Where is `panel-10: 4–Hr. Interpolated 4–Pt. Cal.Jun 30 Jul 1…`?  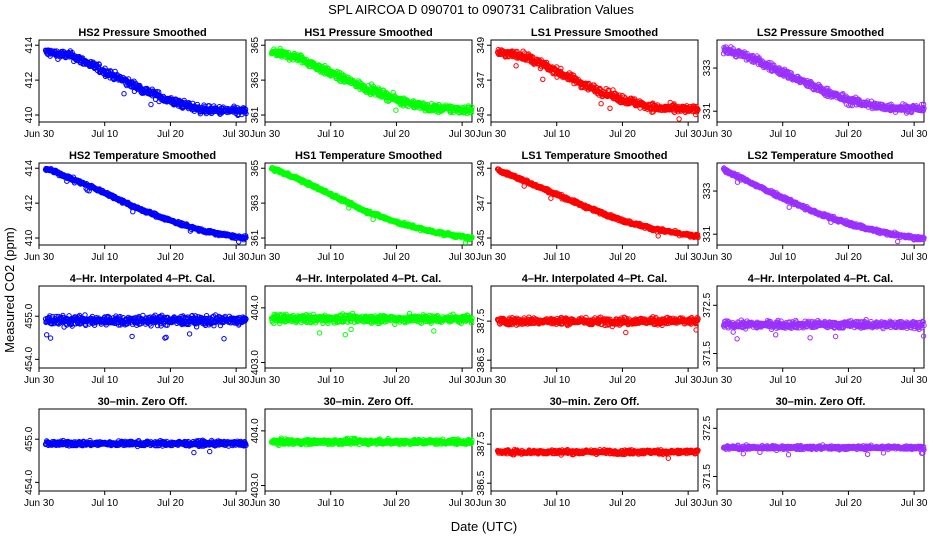
panel-10: 4–Hr. Interpolated 4–Pt. Cal.Jun 30 Jul 1… is located at coordinates (363, 329).